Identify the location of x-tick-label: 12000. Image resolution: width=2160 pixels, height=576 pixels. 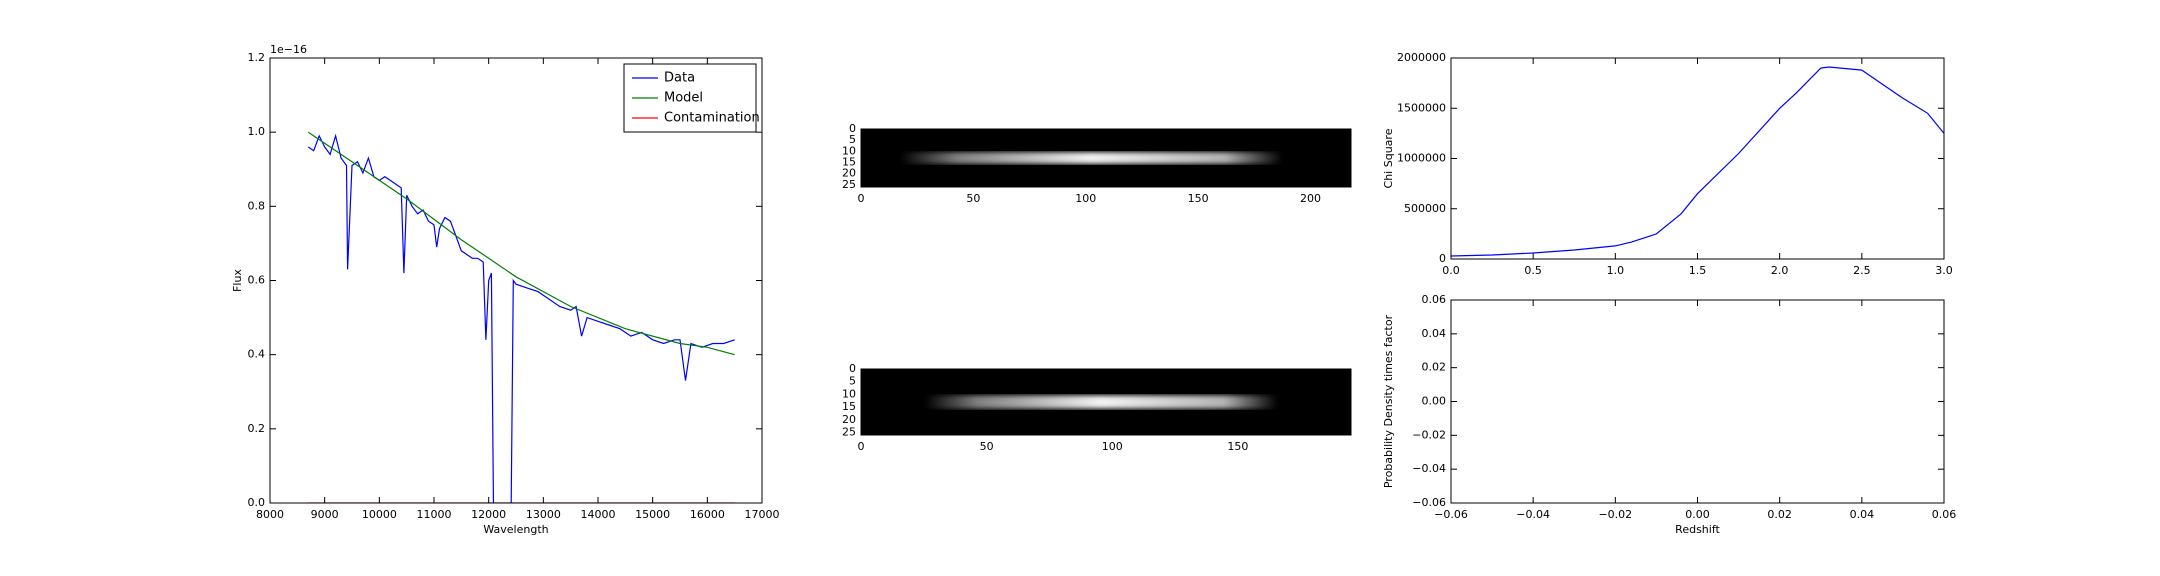
(488, 514).